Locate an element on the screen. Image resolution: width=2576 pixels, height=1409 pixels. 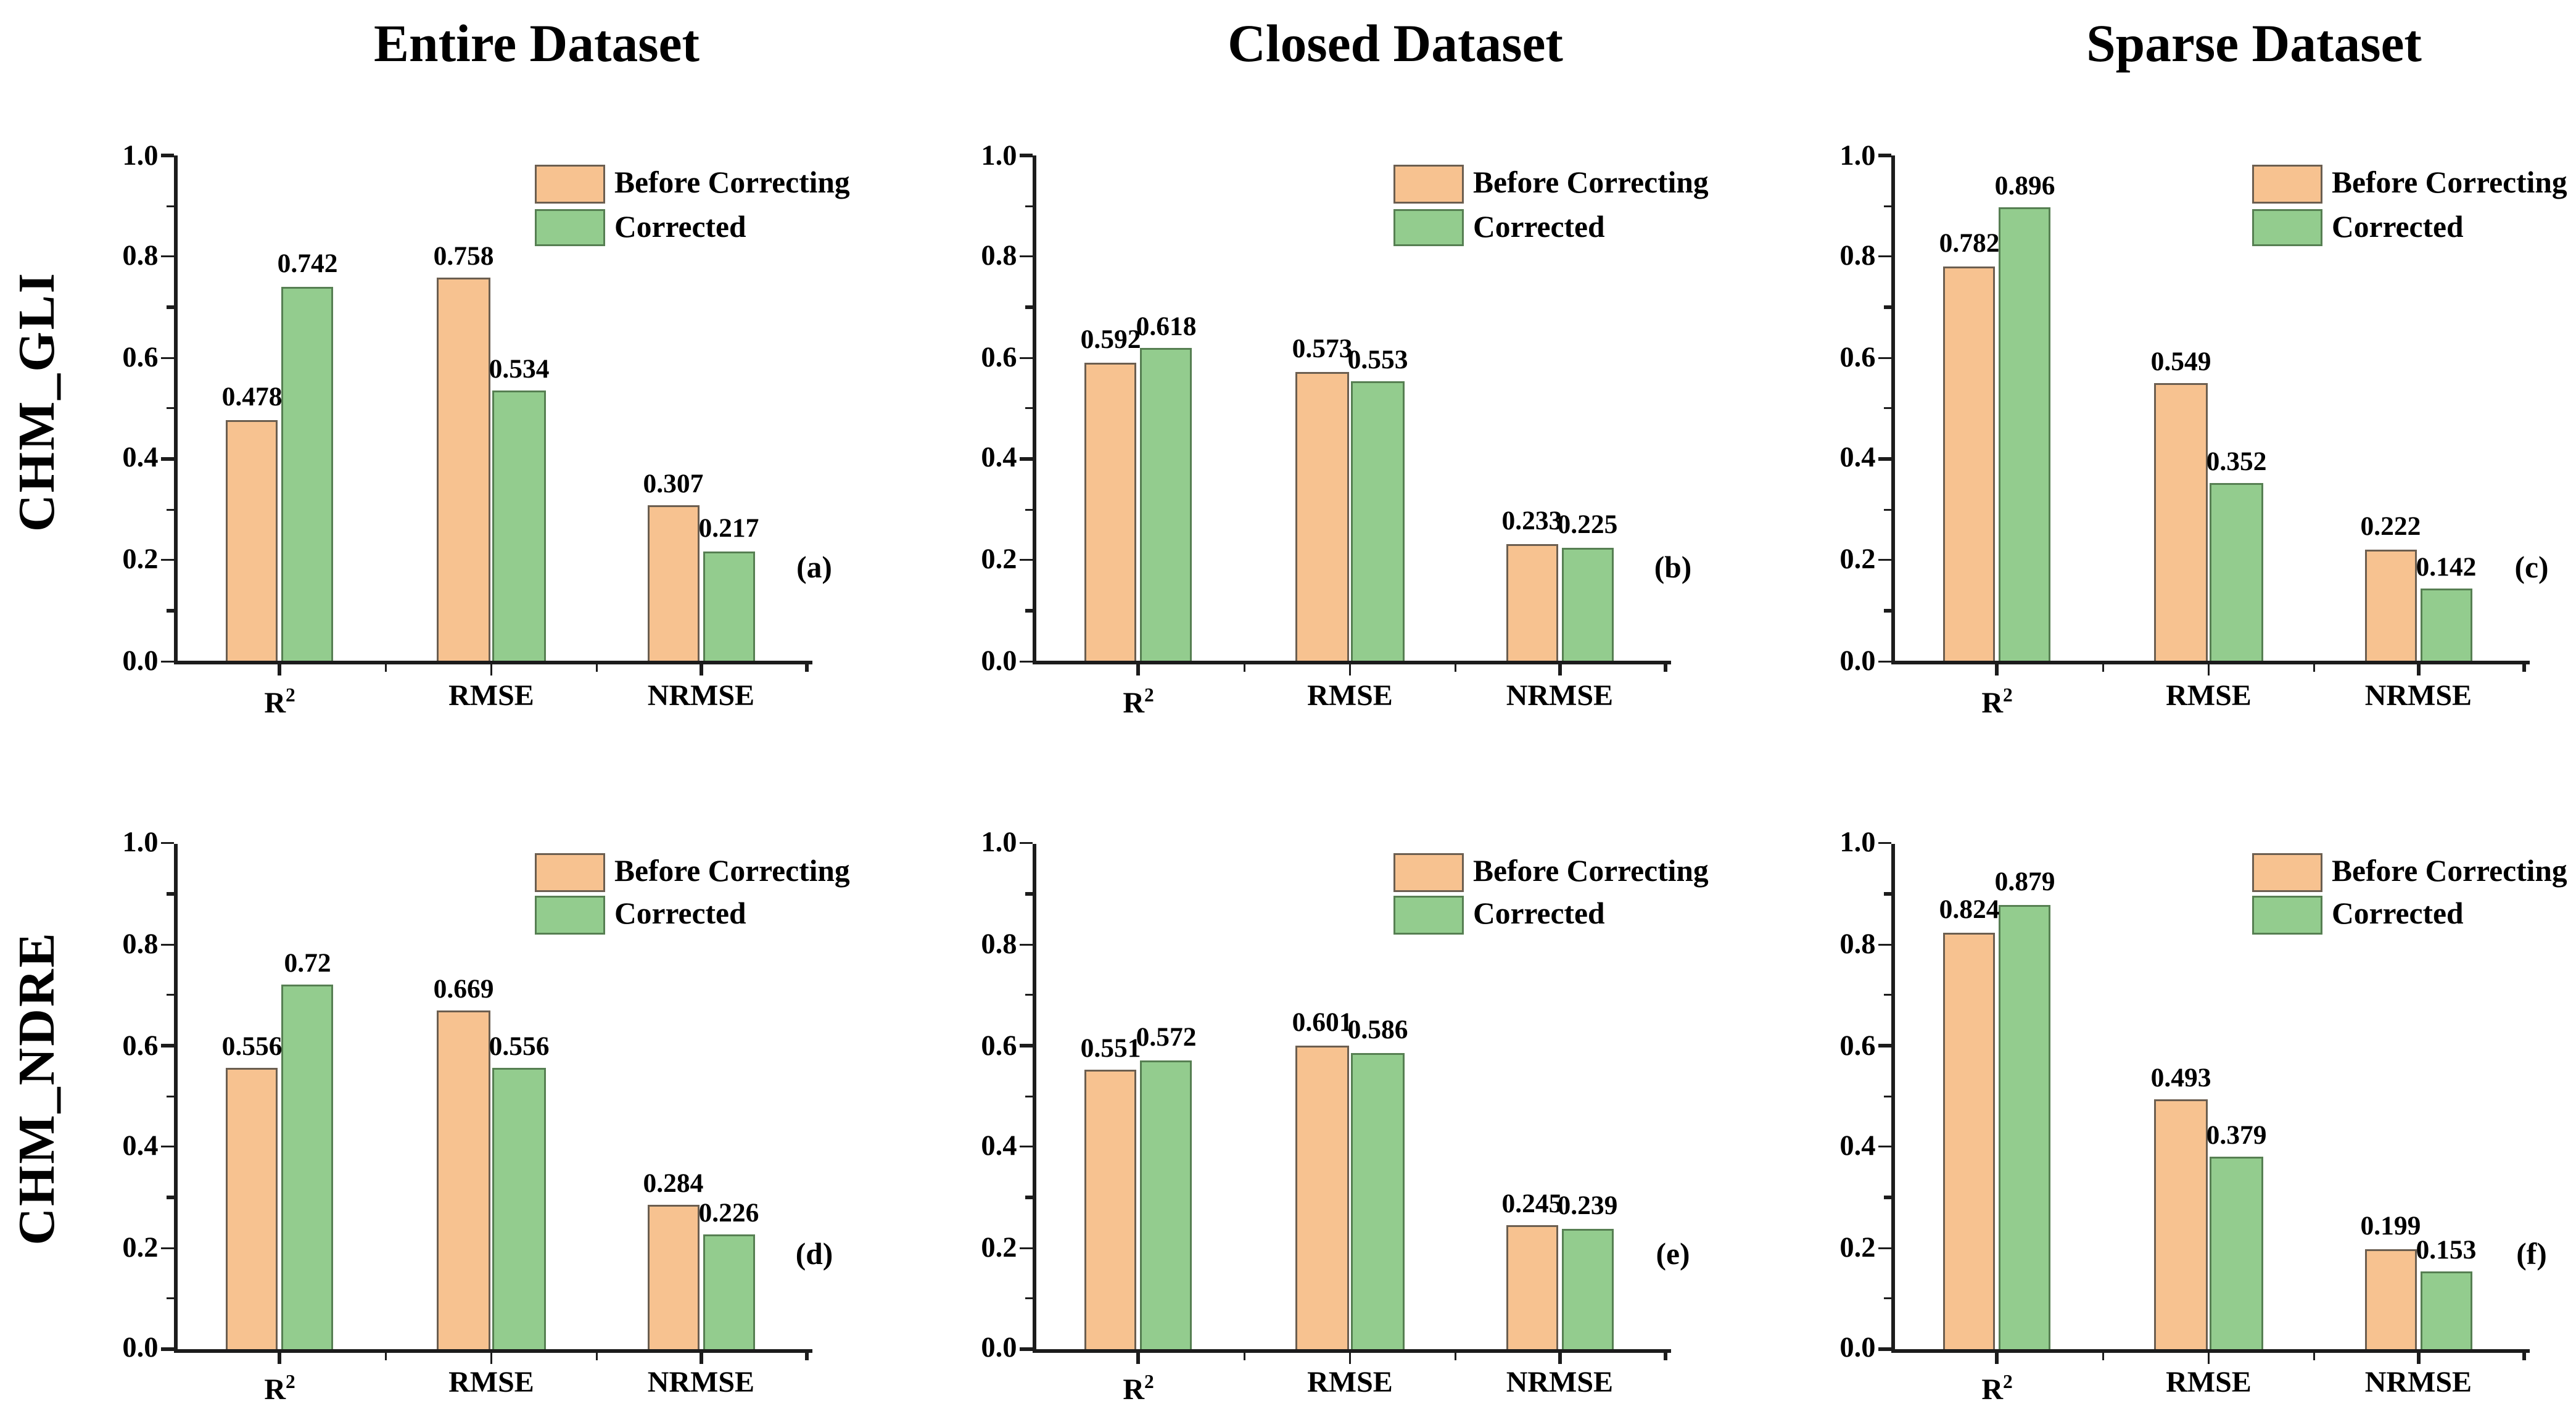
bar-value-label: 0.284 is located at coordinates (674, 1184).